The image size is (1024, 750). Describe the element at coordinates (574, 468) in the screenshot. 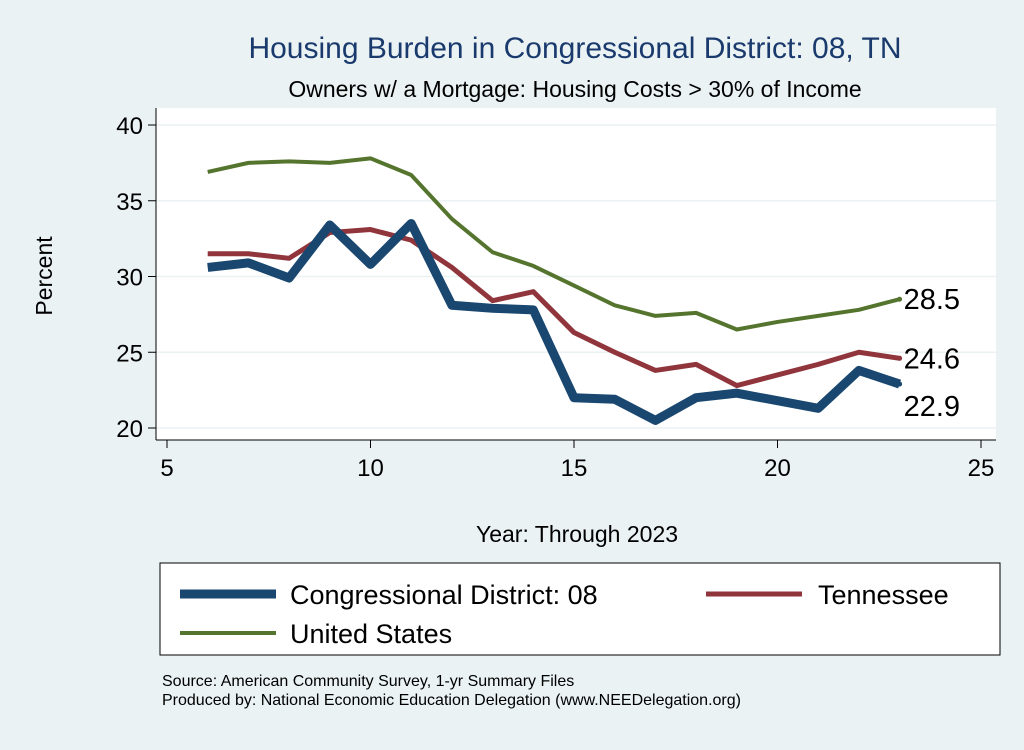

I see `x-tick-label: 15` at that location.